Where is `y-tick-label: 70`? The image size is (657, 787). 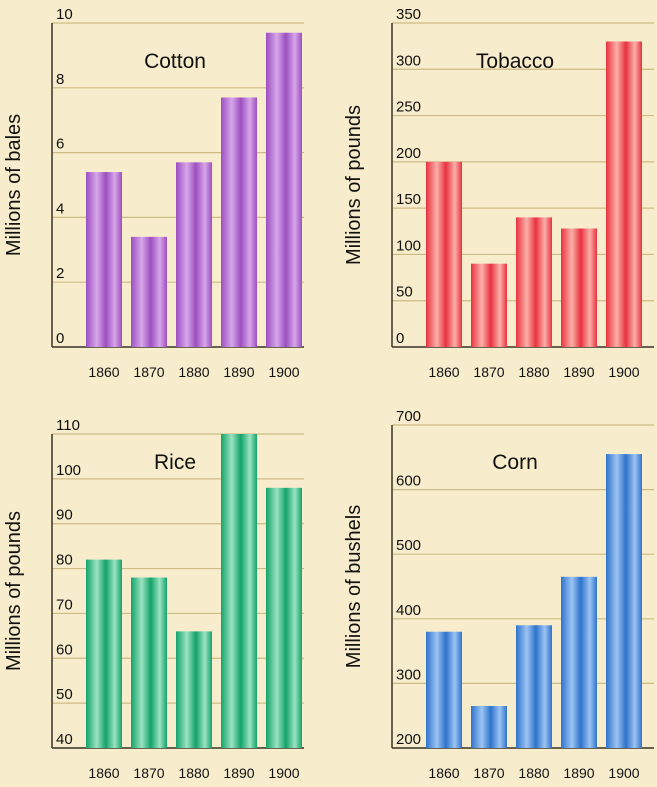 y-tick-label: 70 is located at coordinates (64, 604).